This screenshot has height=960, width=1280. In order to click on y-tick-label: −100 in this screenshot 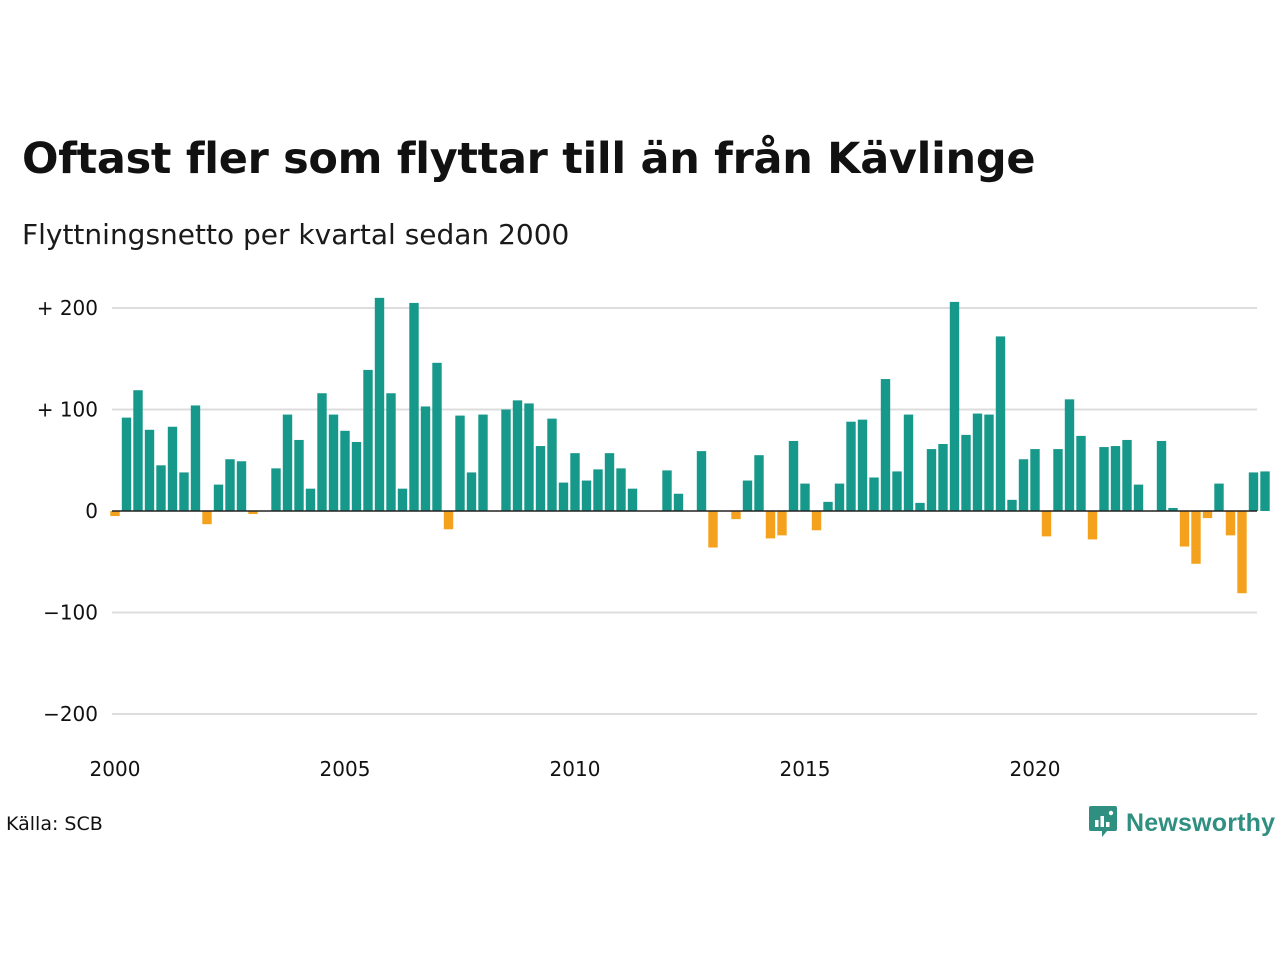, I will do `click(70, 613)`.